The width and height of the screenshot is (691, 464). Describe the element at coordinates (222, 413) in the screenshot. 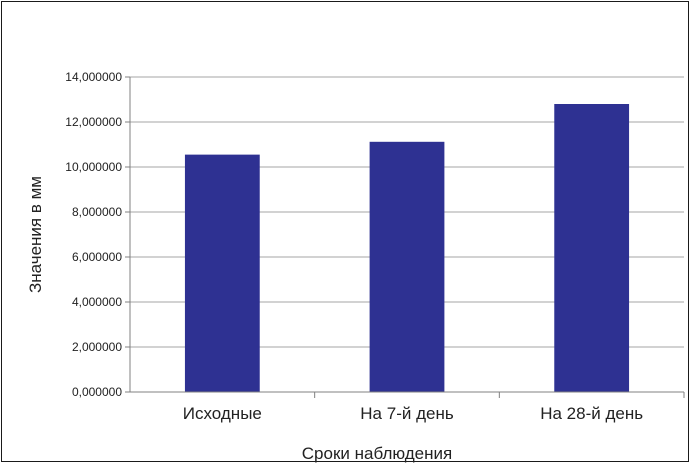

I see `x-tick-label: Исходные` at that location.